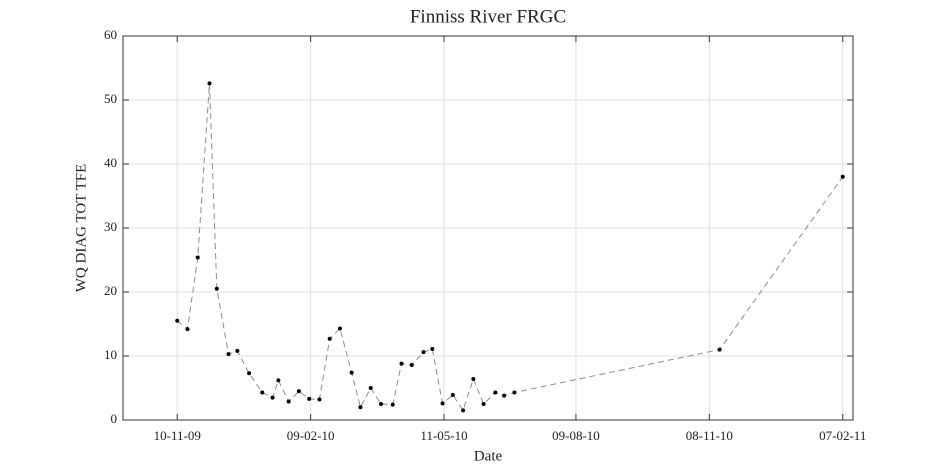 The height and width of the screenshot is (472, 945). Describe the element at coordinates (110, 34) in the screenshot. I see `y-tick-label: 60` at that location.